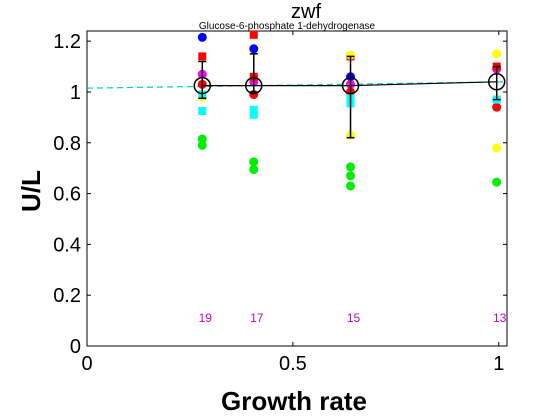 The width and height of the screenshot is (560, 420). Describe the element at coordinates (306, 12) in the screenshot. I see `chart-title: zwf` at that location.